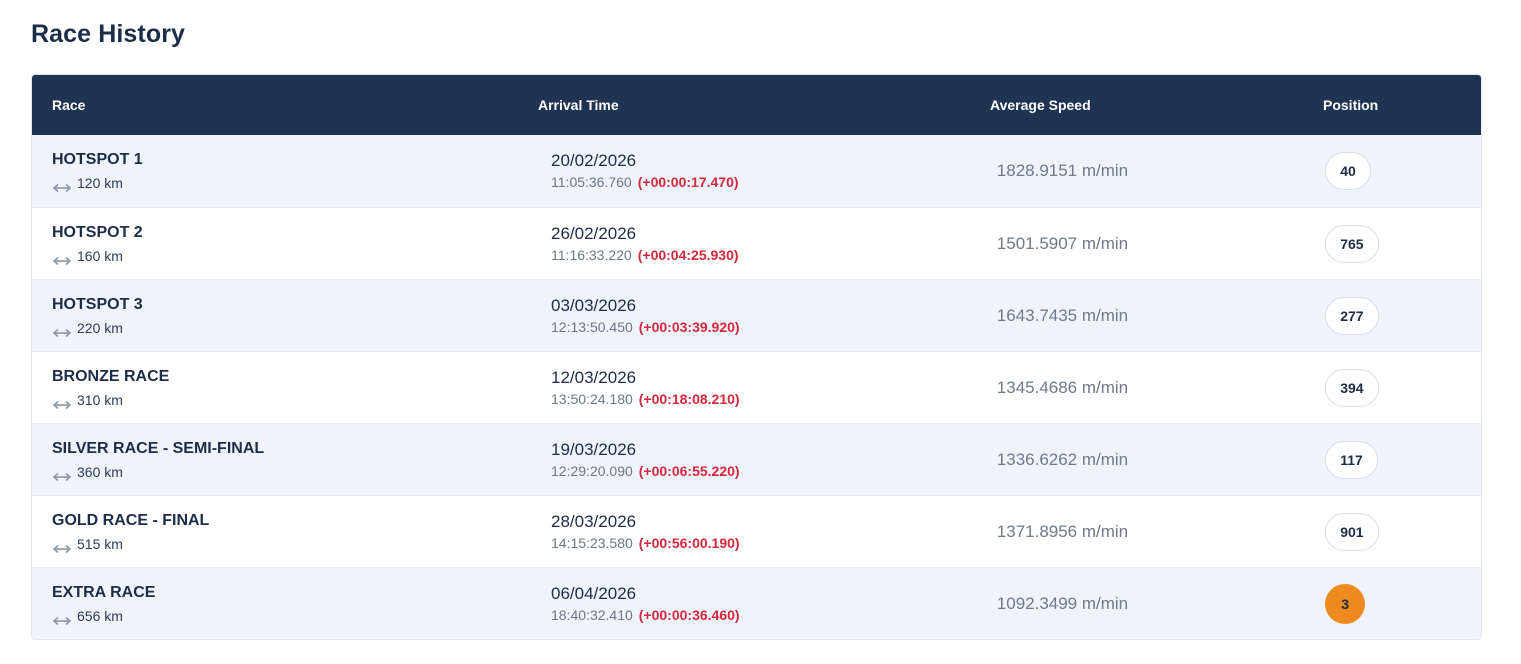 This screenshot has width=1521, height=664. What do you see at coordinates (69, 105) in the screenshot?
I see `header-race: Race` at bounding box center [69, 105].